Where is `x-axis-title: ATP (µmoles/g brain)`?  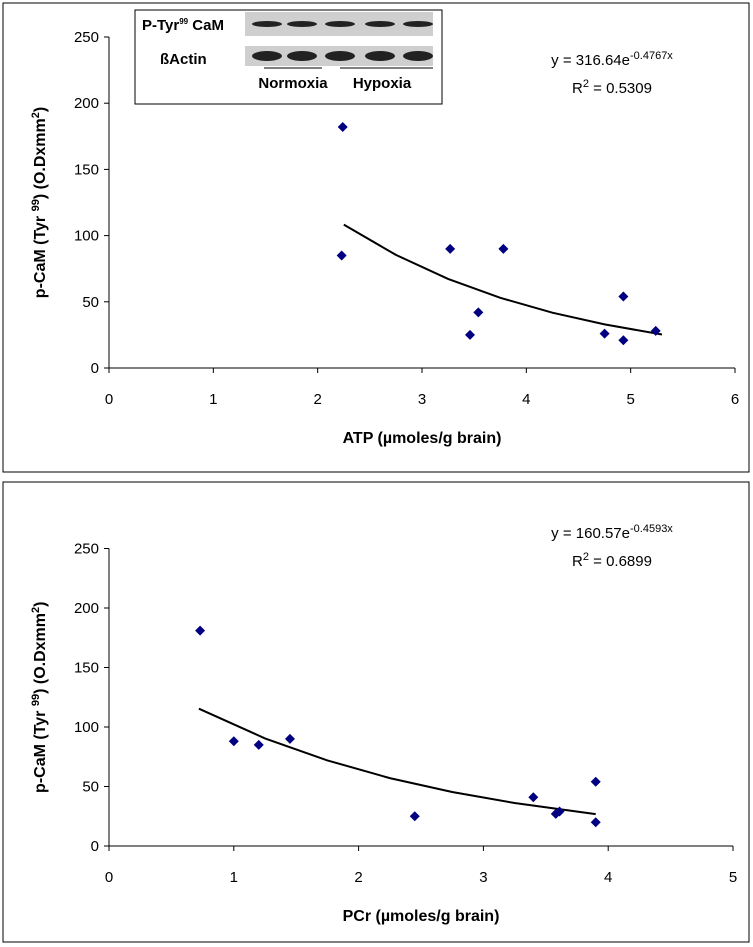
x-axis-title: ATP (µmoles/g brain) is located at coordinates (422, 438).